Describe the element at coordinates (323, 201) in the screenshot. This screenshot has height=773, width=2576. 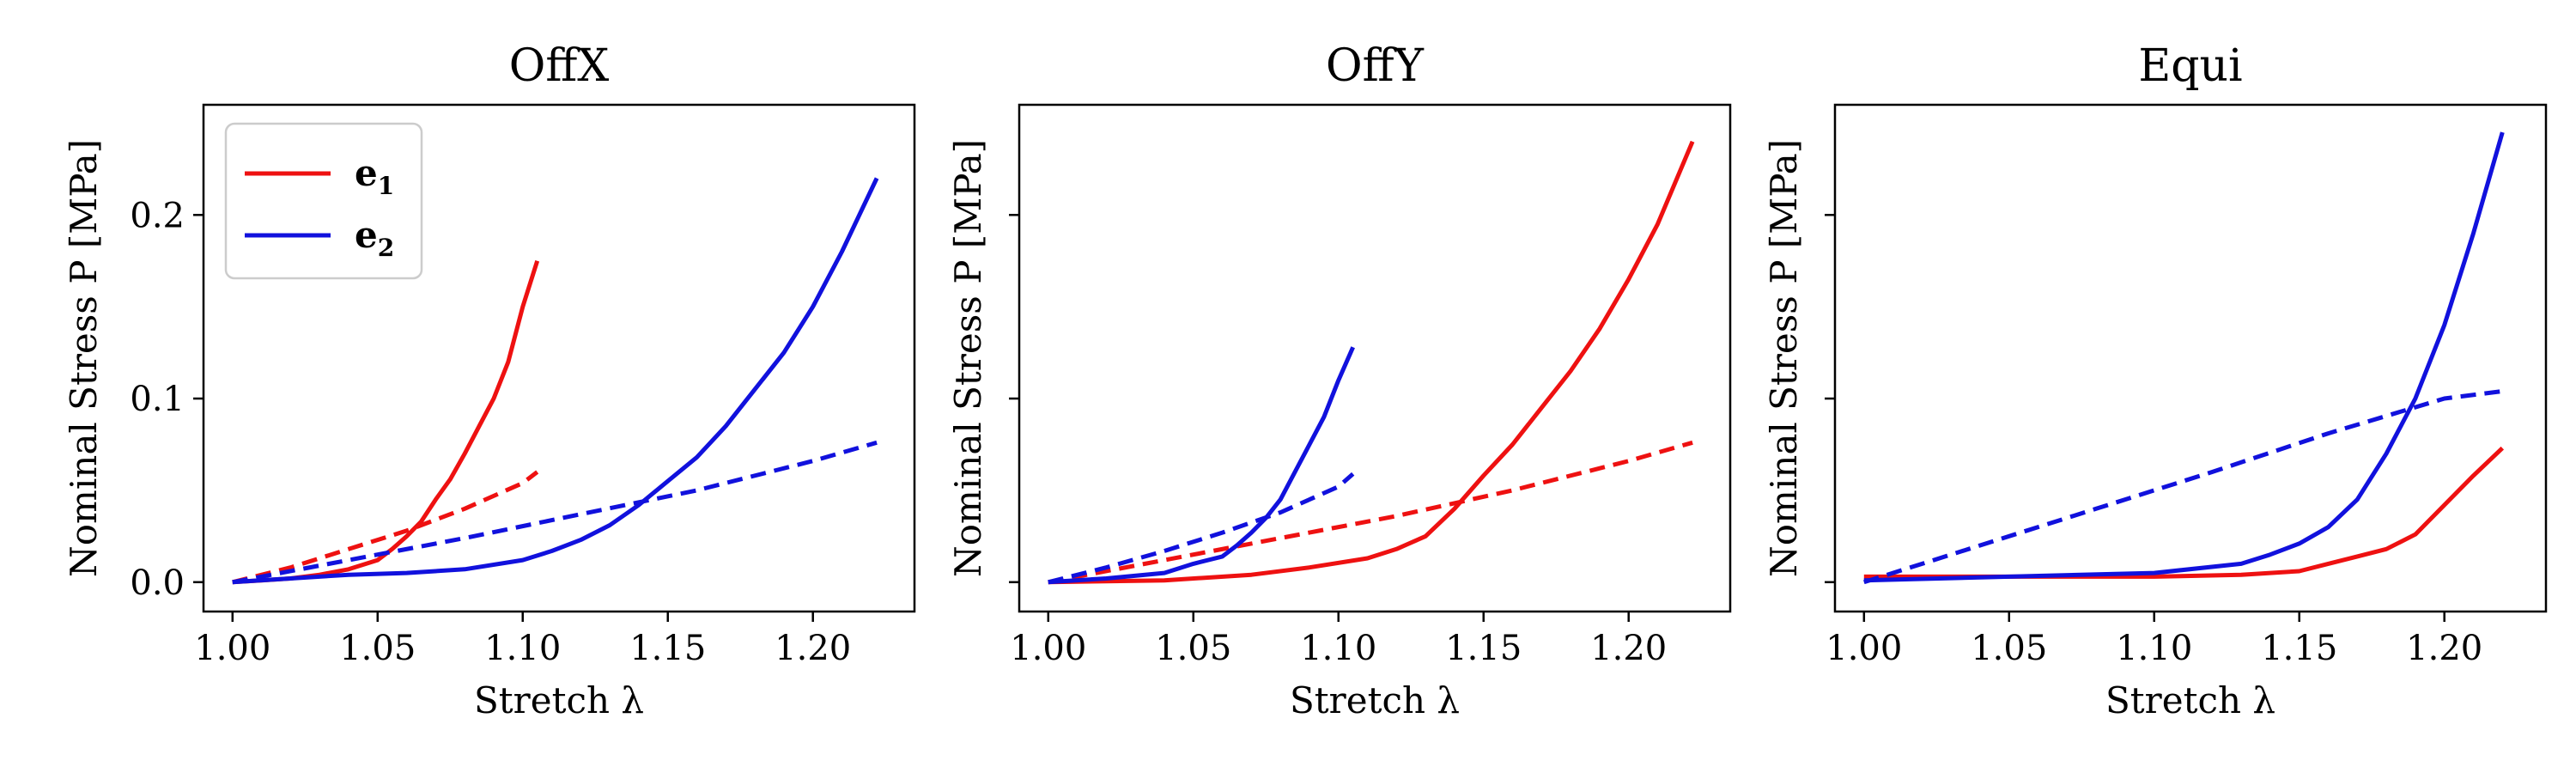
I see `legend-box` at that location.